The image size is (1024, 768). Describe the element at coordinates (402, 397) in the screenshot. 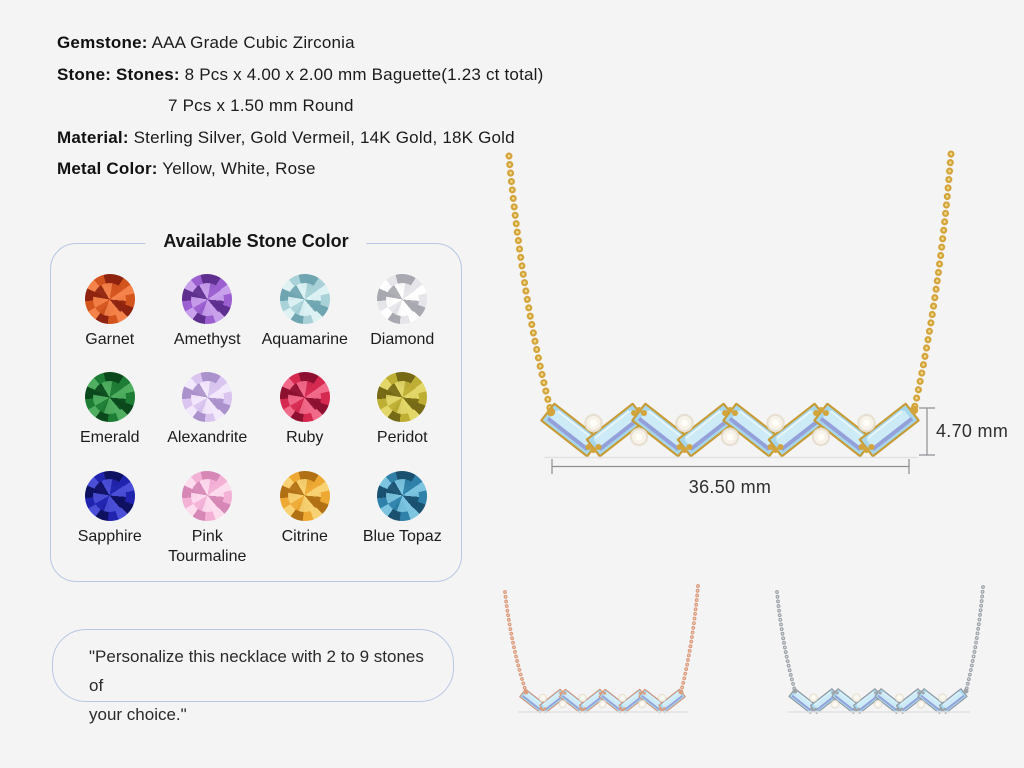

I see `peridot-gem-icon` at that location.